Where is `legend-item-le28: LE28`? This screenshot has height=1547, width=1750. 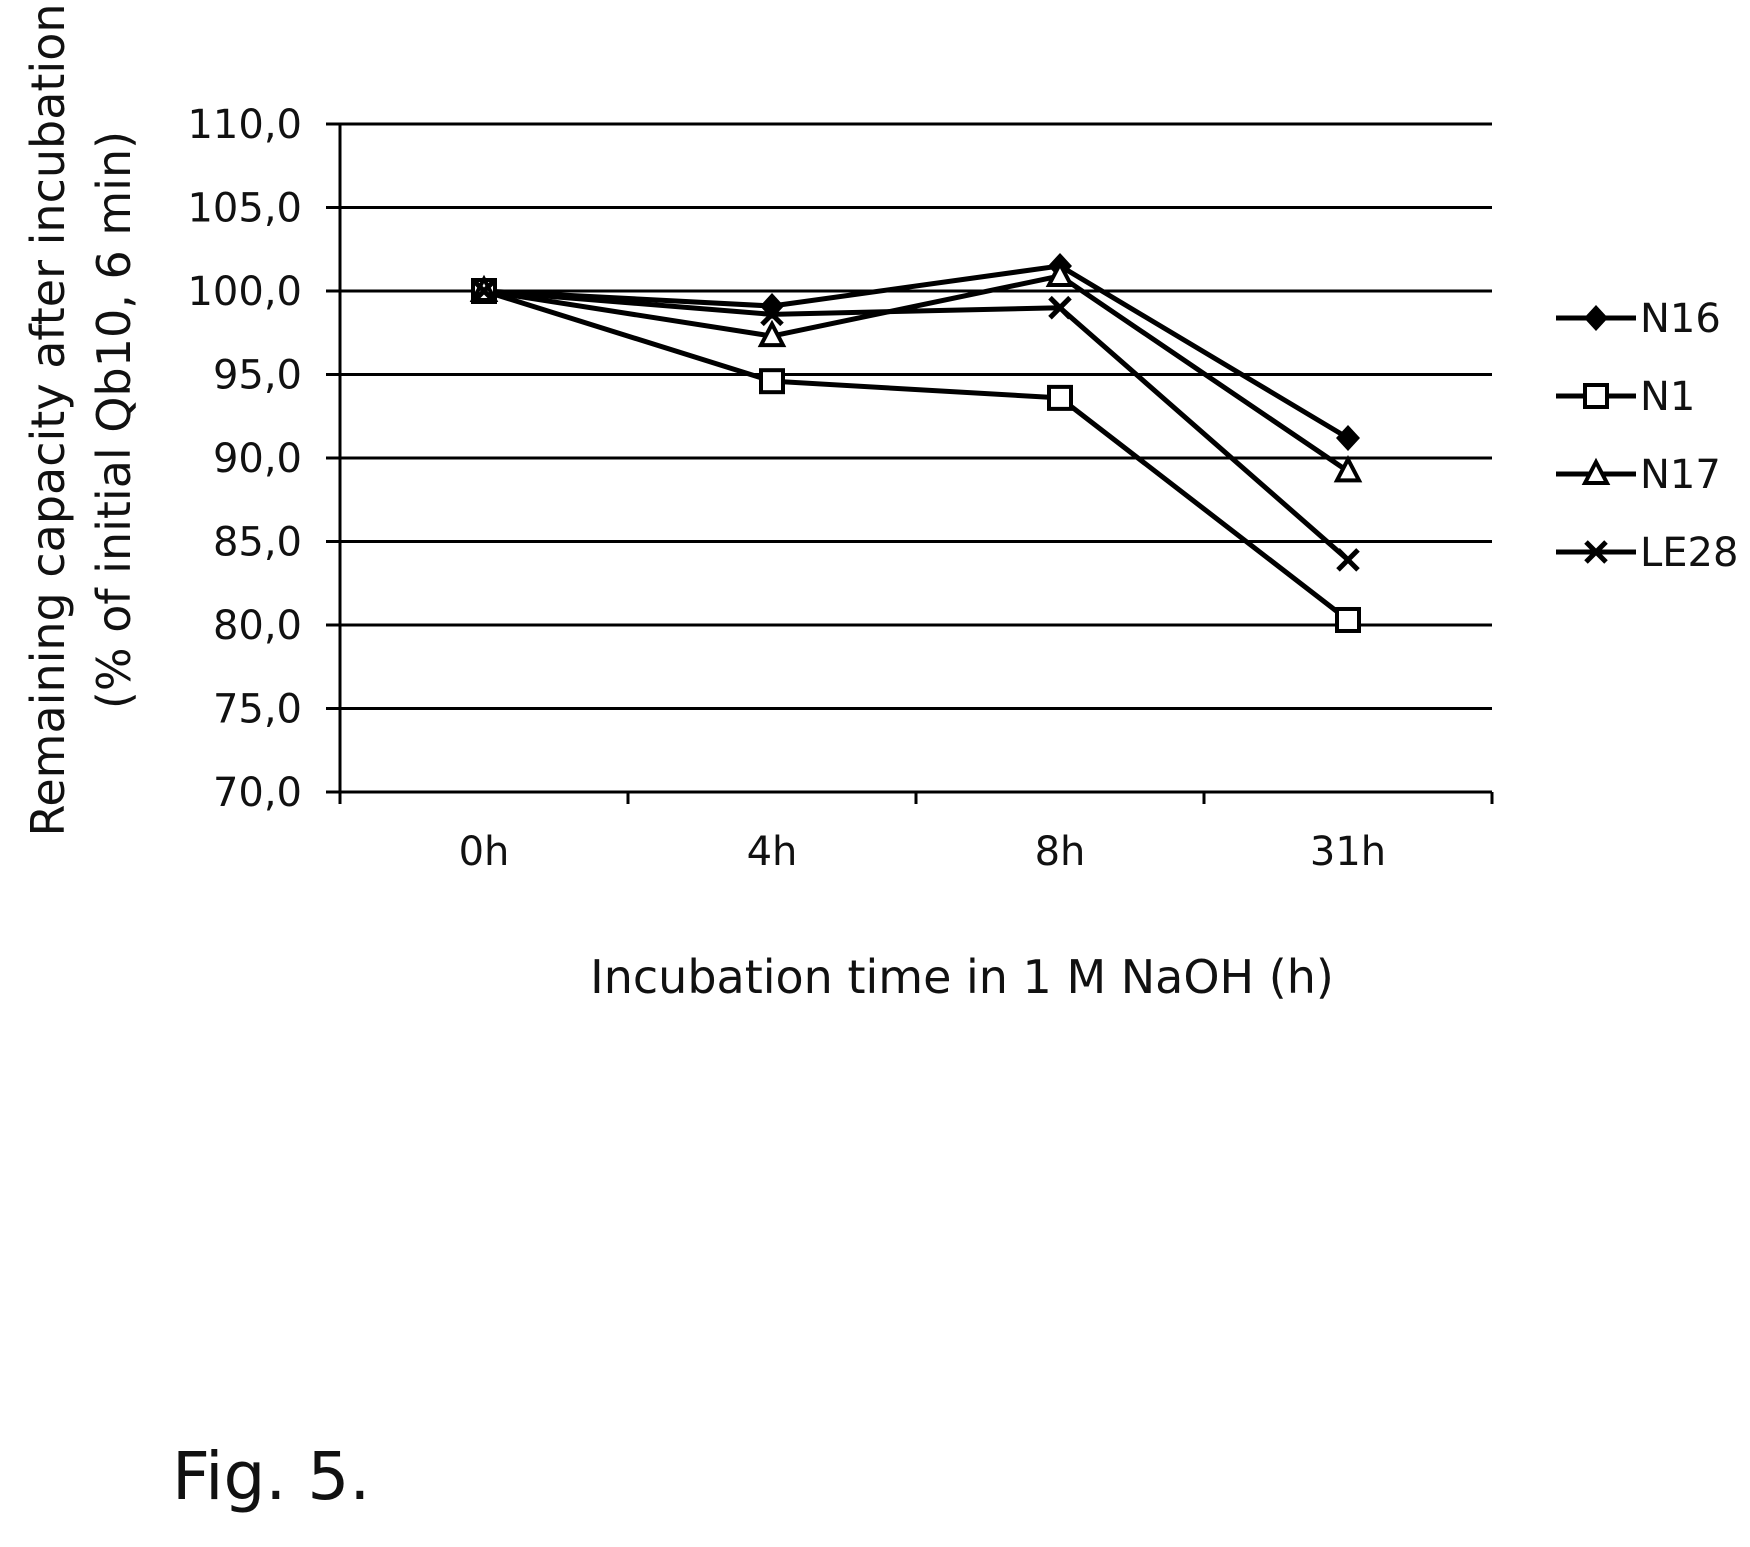 legend-item-le28: LE28 is located at coordinates (1647, 553).